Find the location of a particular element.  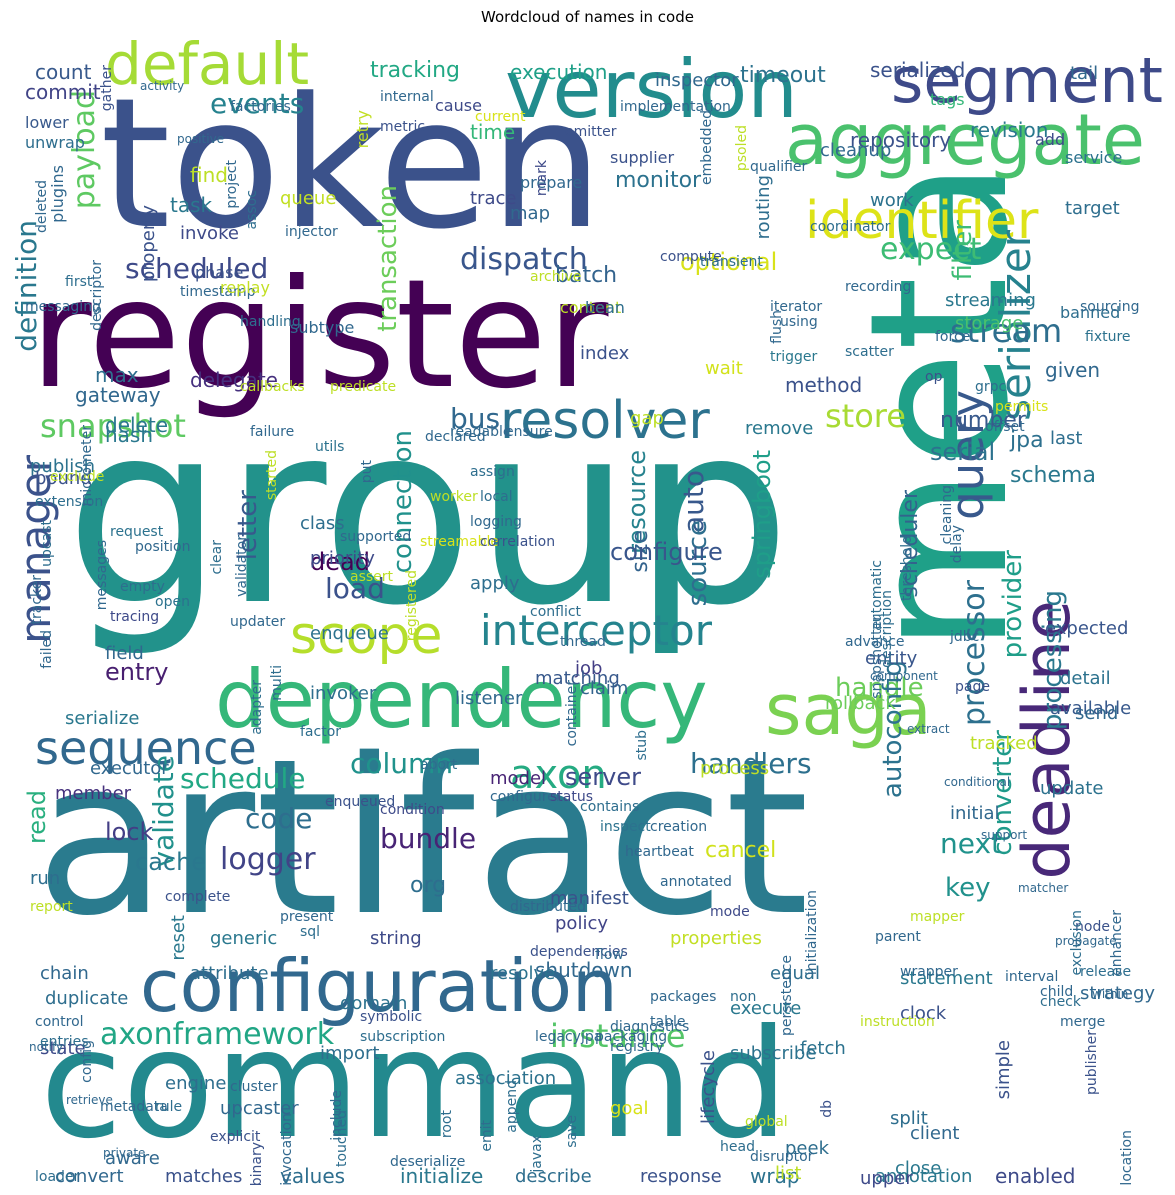

word-storage: storage is located at coordinates (989, 323).